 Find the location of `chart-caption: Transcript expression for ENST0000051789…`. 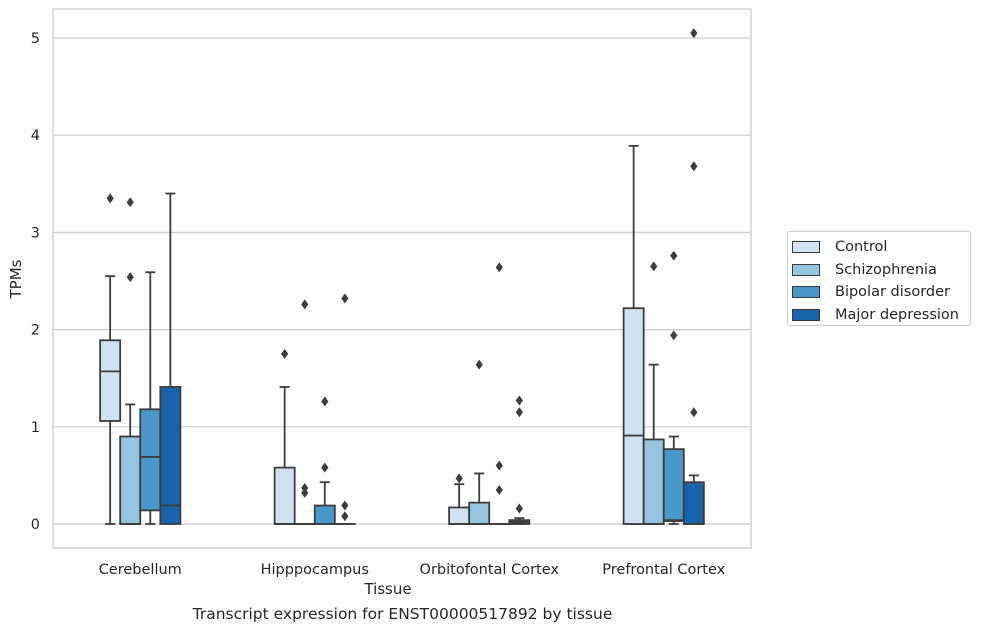

chart-caption: Transcript expression for ENST0000051789… is located at coordinates (402, 614).